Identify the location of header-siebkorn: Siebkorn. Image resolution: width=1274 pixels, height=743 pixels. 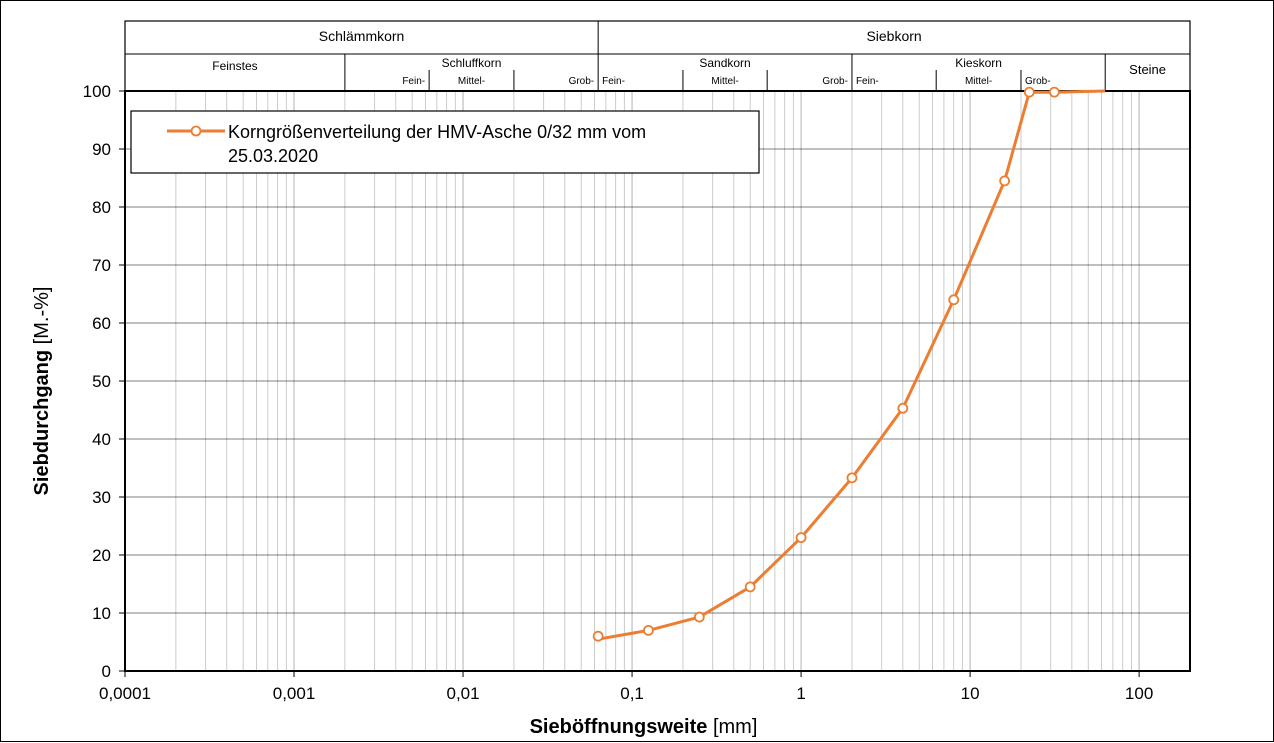
(893, 36).